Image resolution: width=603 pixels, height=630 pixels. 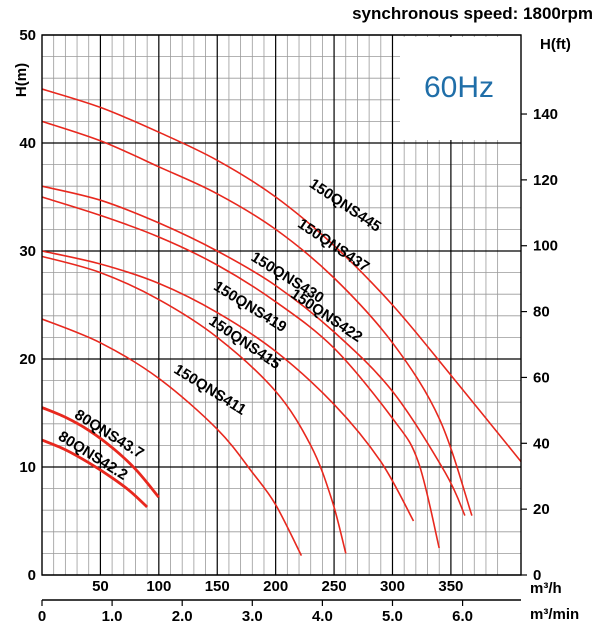 What do you see at coordinates (100, 586) in the screenshot?
I see `x-tick-label: 50` at bounding box center [100, 586].